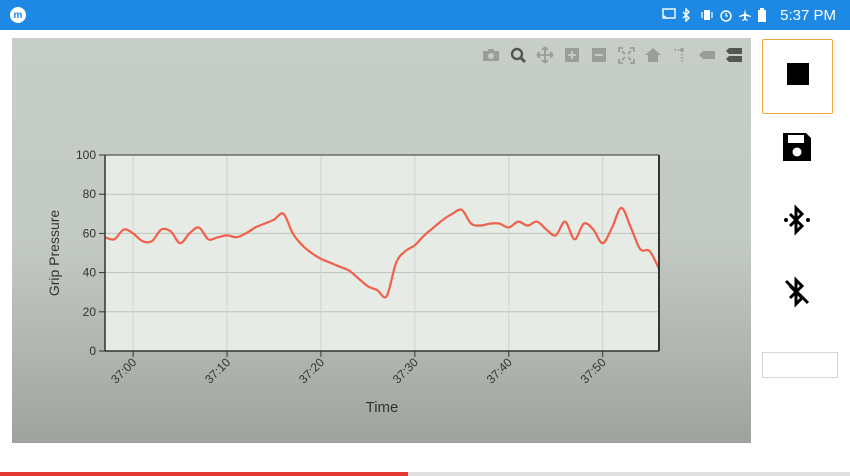 Image resolution: width=850 pixels, height=476 pixels. I want to click on alarm-icon, so click(726, 15).